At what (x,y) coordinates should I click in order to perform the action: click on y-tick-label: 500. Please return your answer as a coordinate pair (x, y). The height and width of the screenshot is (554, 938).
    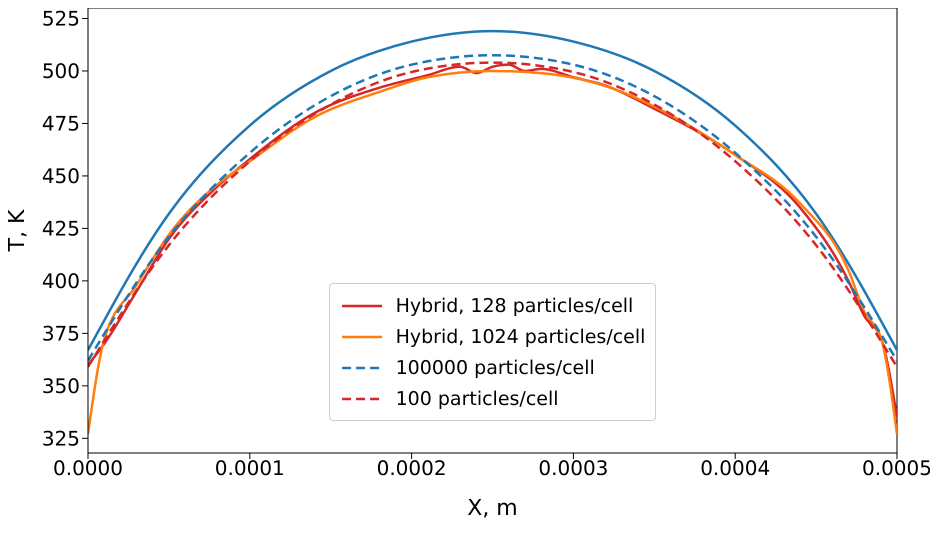
    Looking at the image, I should click on (61, 71).